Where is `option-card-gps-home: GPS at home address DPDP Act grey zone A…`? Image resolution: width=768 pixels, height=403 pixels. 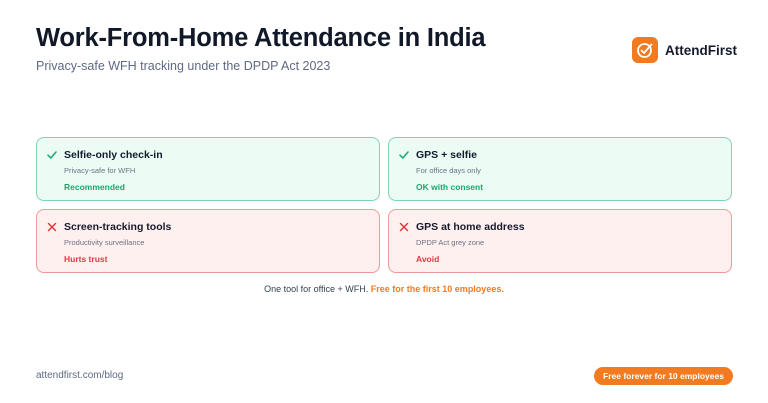 option-card-gps-home: GPS at home address DPDP Act grey zone A… is located at coordinates (560, 241).